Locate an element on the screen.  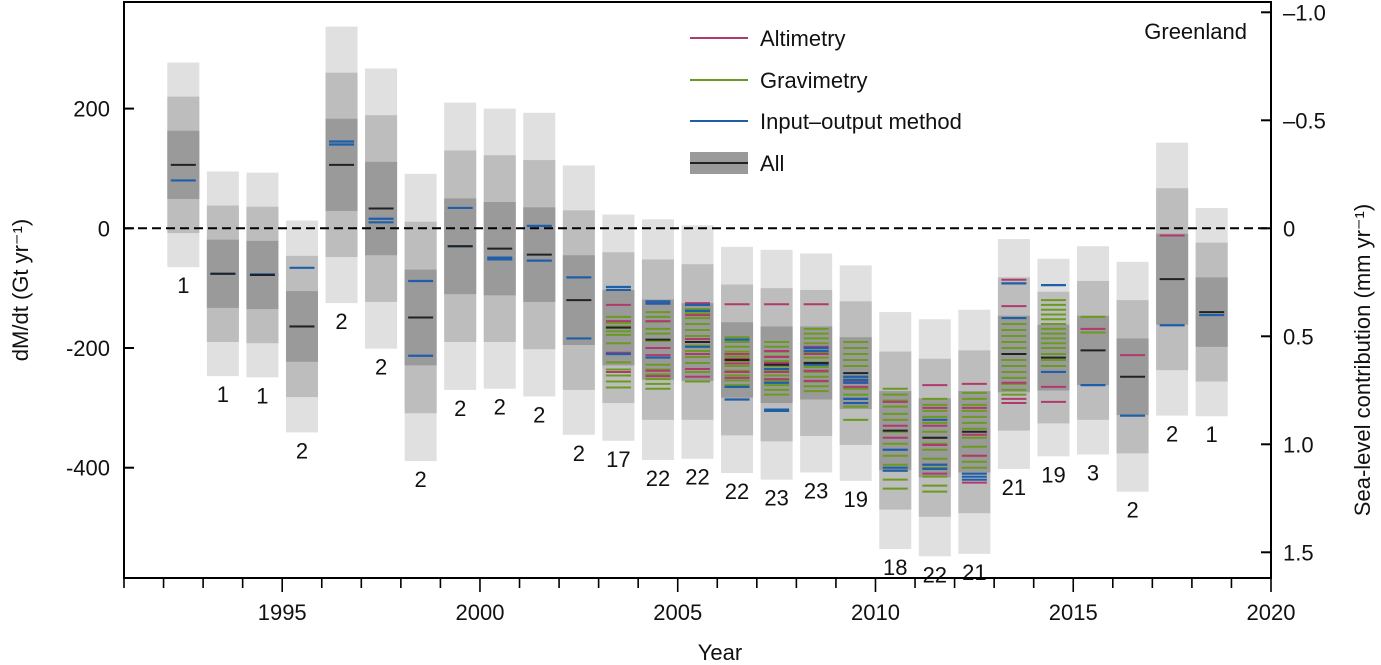
legend-item-altimetry: Altimetry is located at coordinates (768, 38).